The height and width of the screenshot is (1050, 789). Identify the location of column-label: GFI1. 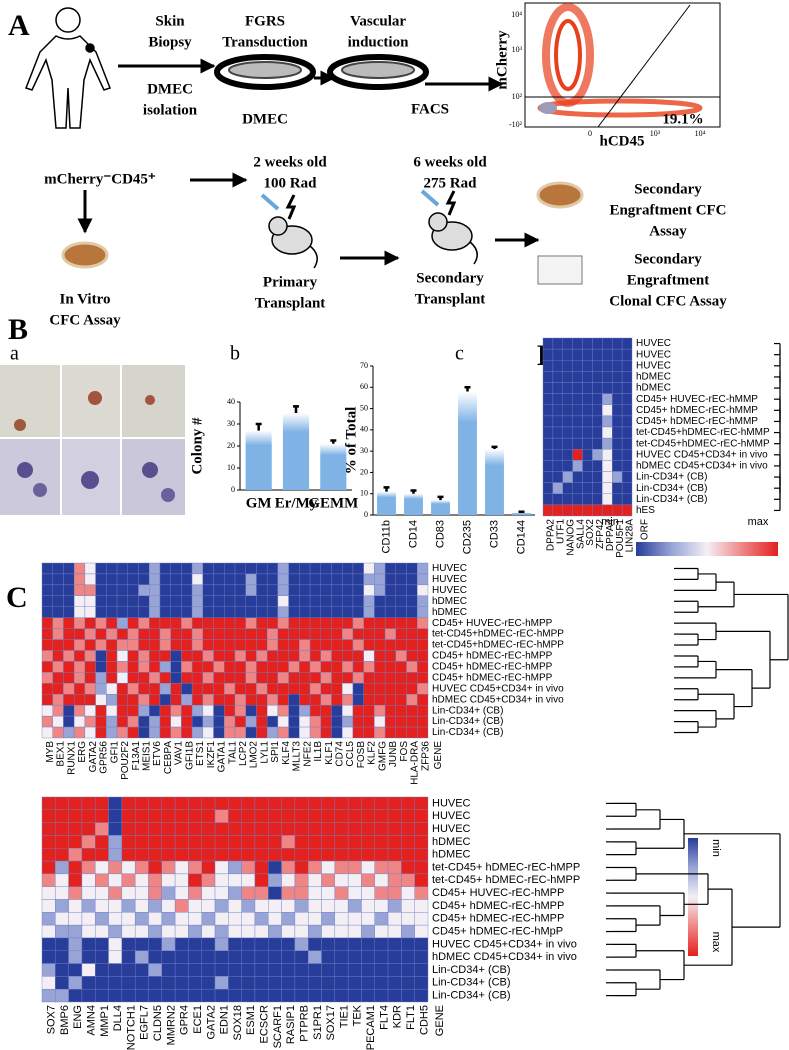
(114, 752).